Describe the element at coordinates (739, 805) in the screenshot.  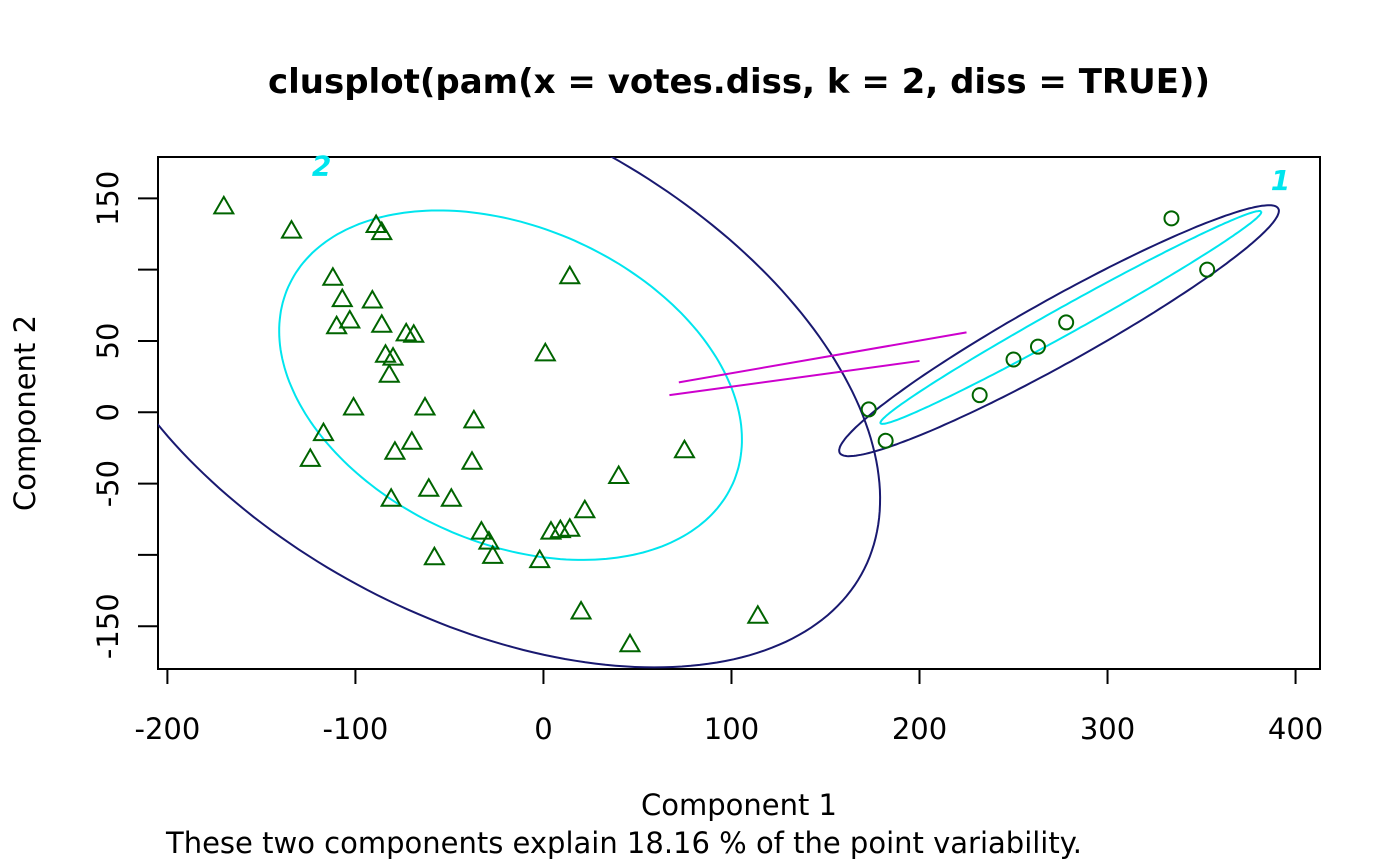
I see `x-axis-label: Component 1` at that location.